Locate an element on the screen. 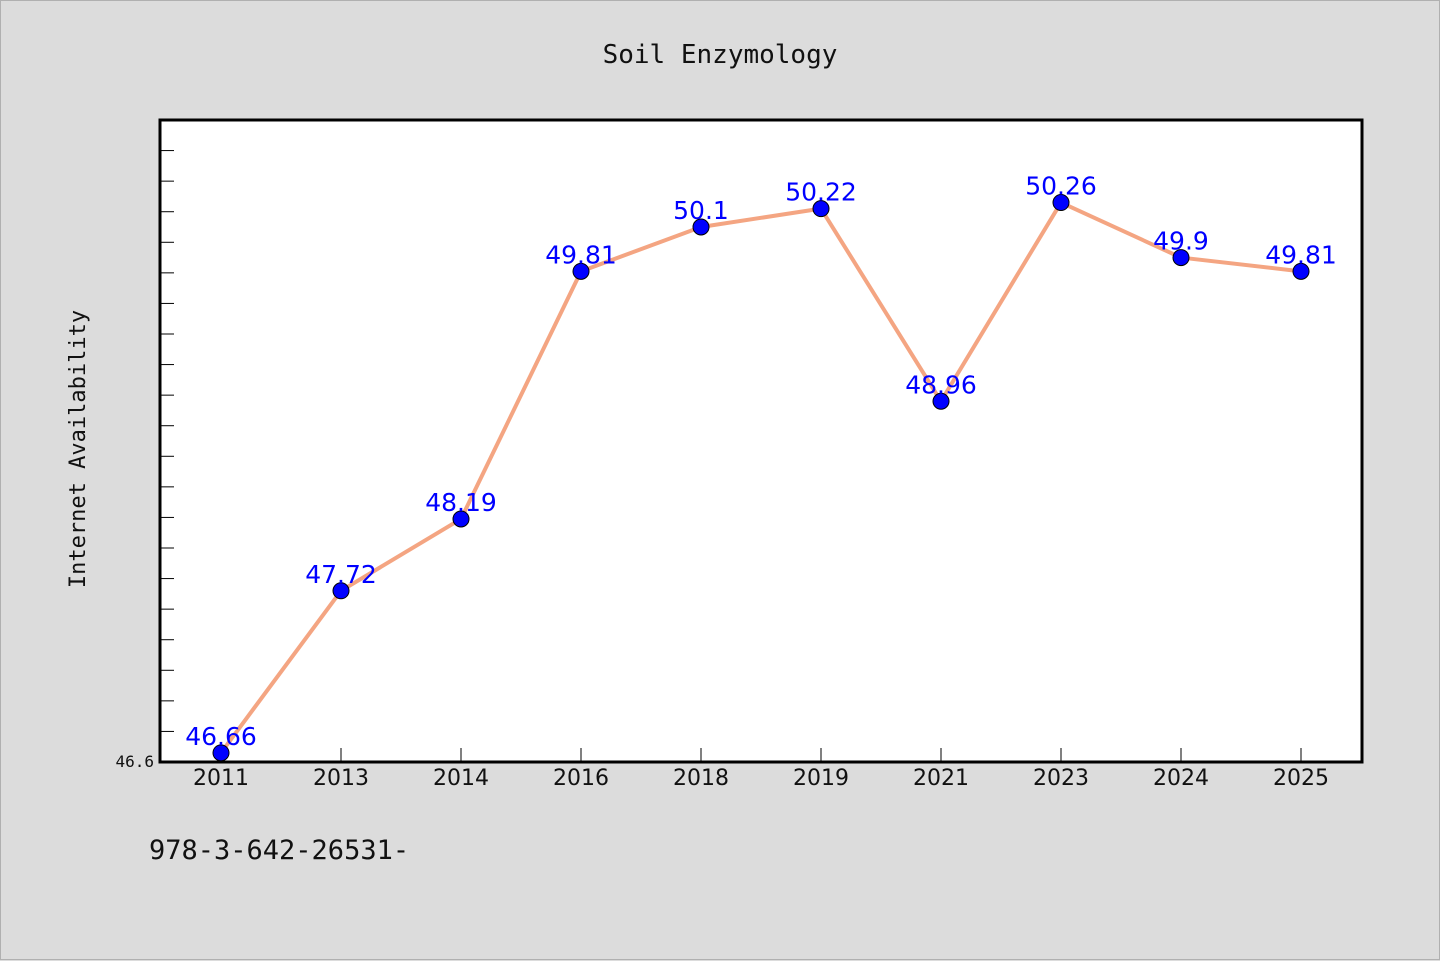  chart-title: Soil Enzymology is located at coordinates (720, 55).